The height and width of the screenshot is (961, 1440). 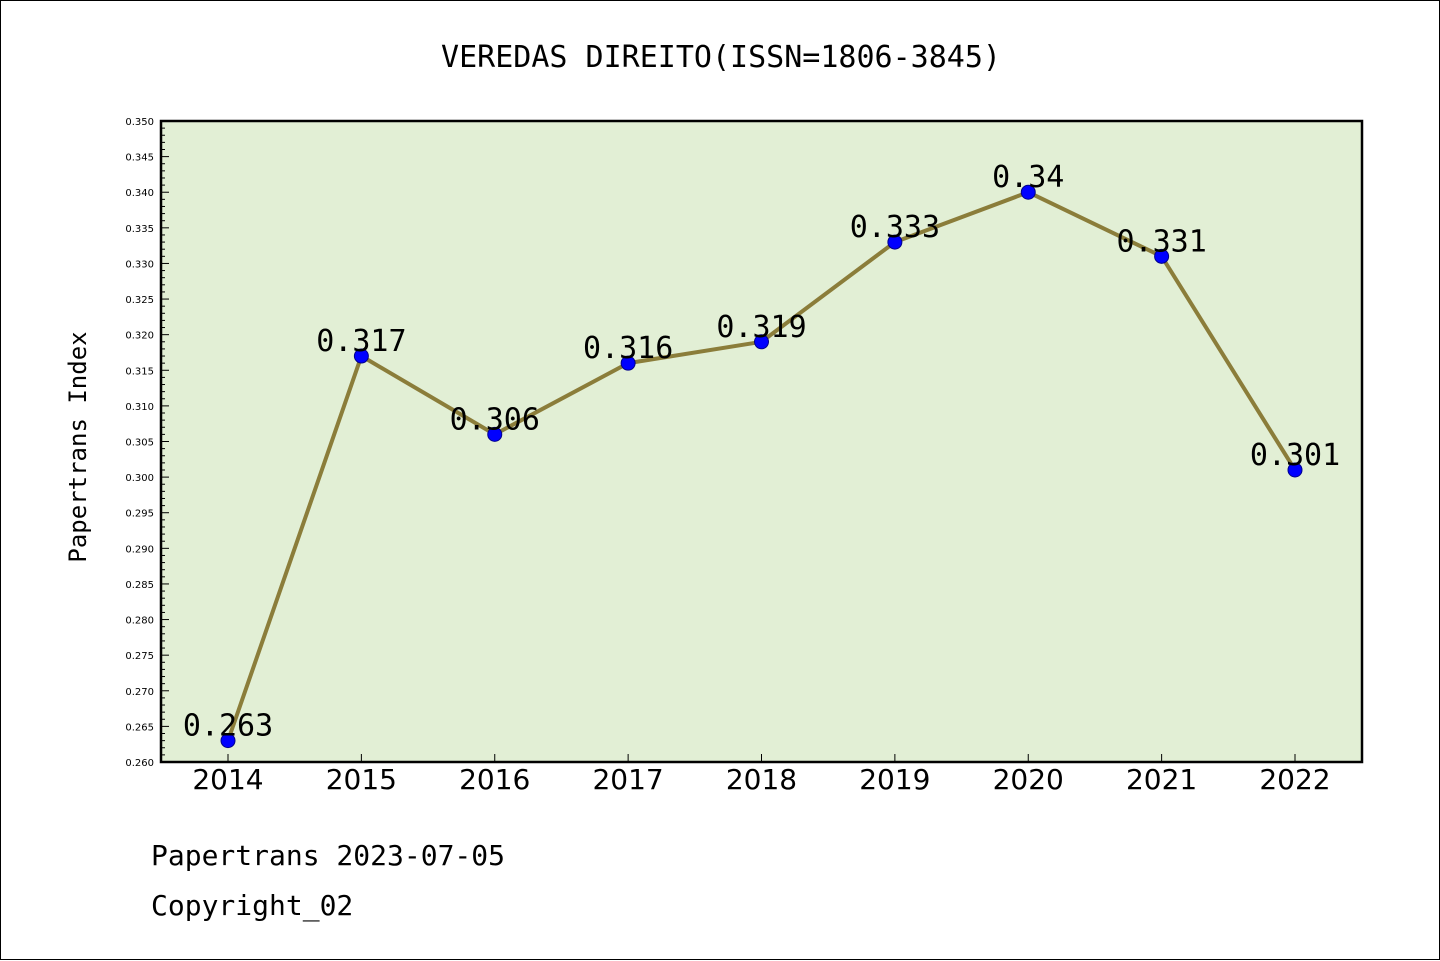 I want to click on data-label: 0.319, so click(x=761, y=327).